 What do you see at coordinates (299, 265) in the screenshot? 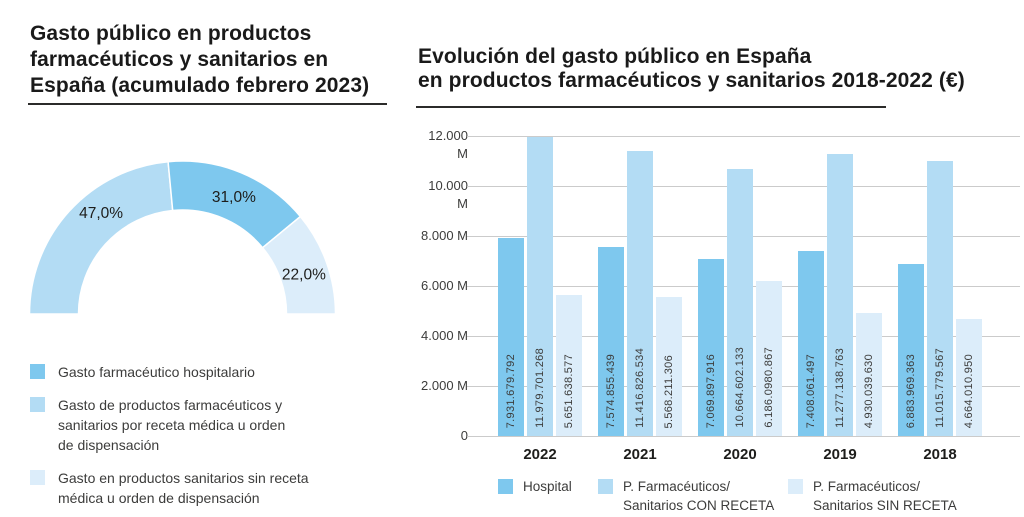
I see `donut-slice-sin_receta` at bounding box center [299, 265].